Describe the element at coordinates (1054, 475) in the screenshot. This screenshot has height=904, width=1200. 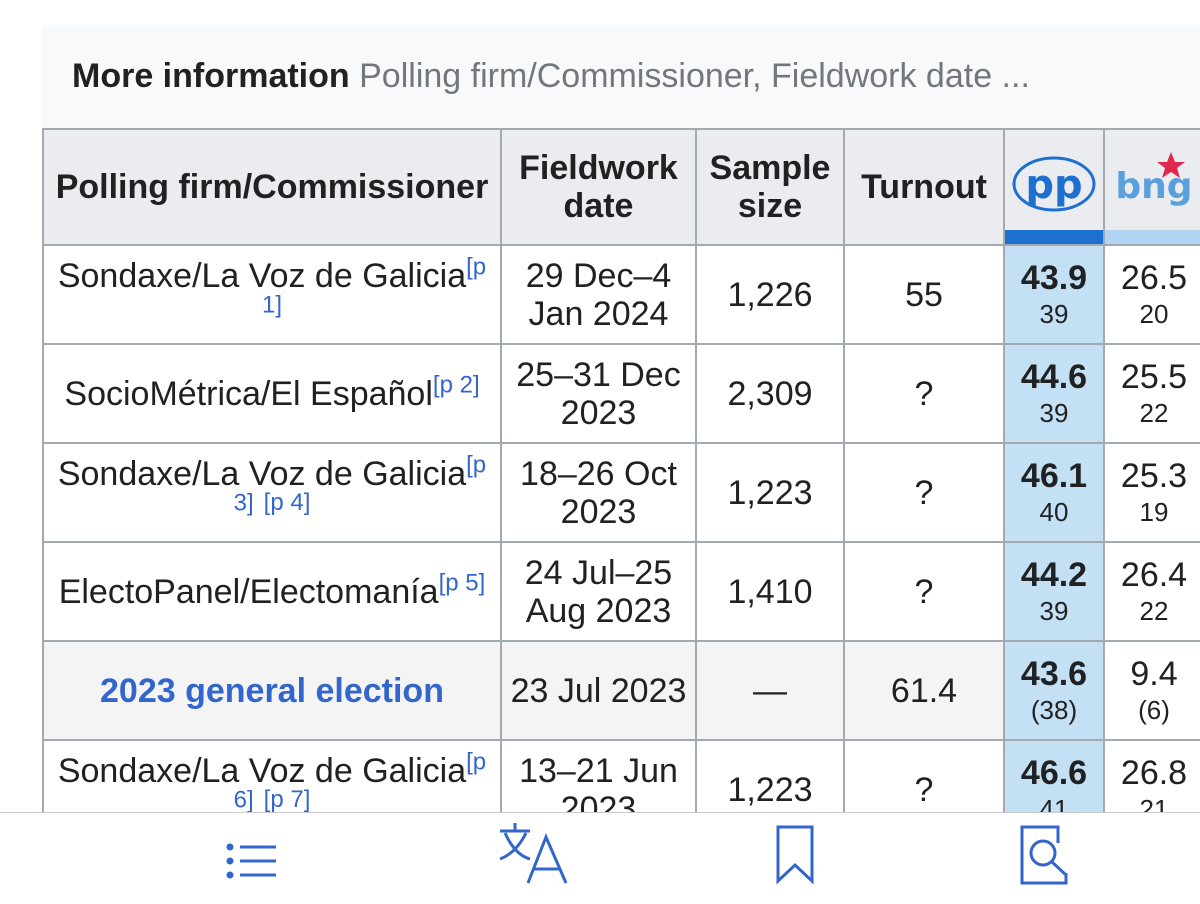
I see `vote-share: 46.1` at that location.